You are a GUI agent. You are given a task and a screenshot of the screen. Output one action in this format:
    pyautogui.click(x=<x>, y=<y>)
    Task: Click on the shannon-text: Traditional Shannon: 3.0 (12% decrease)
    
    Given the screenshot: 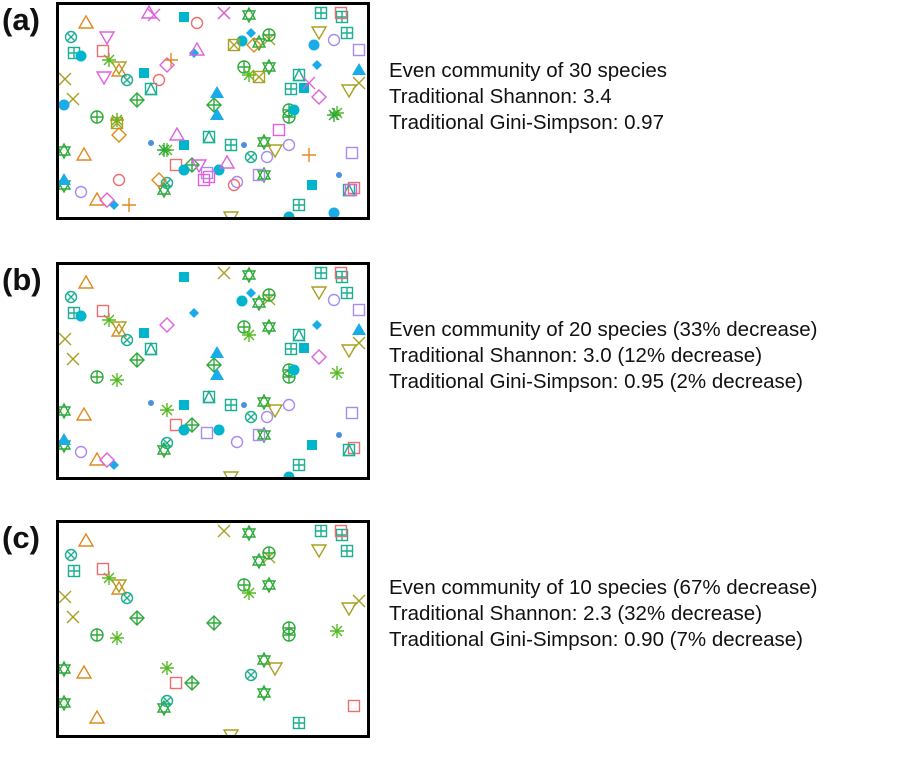 What is the action you would take?
    pyautogui.click(x=576, y=355)
    